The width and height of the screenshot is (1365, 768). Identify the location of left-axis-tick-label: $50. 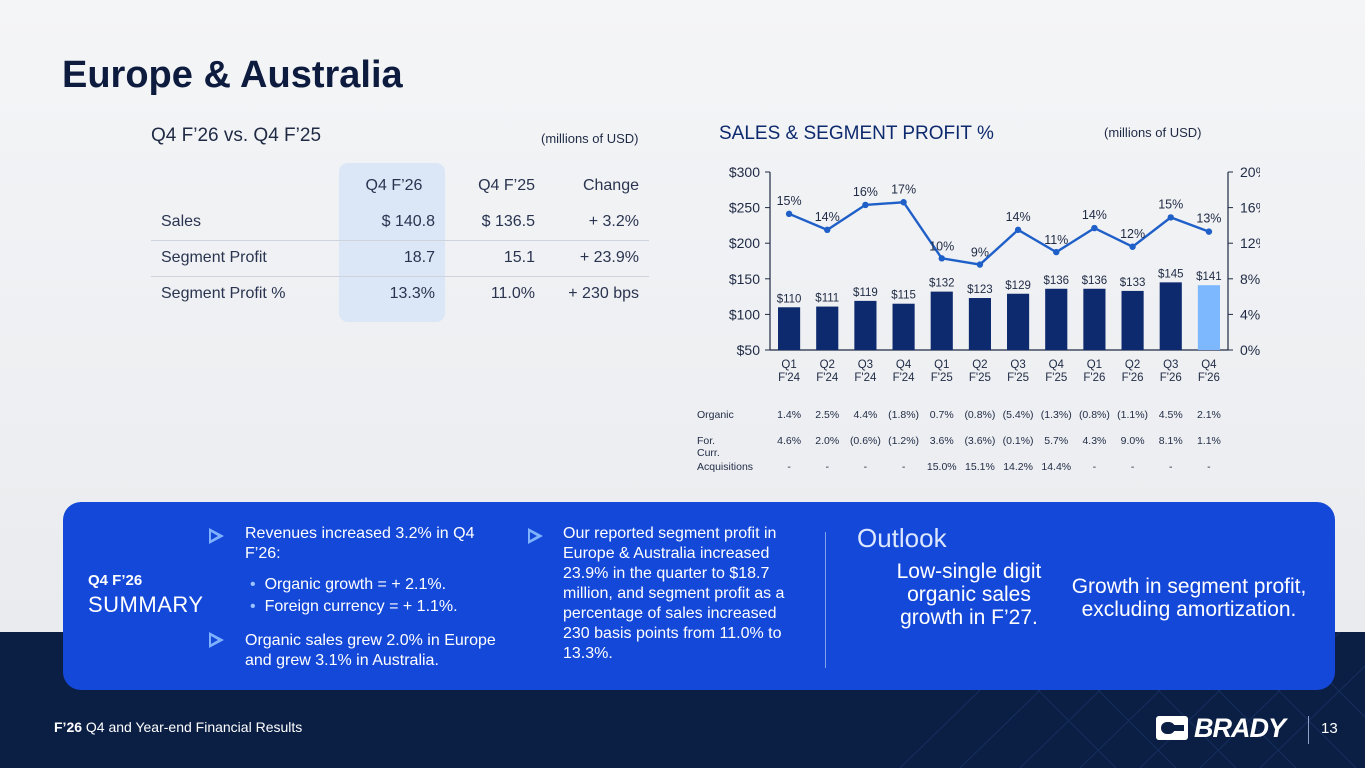
(749, 350).